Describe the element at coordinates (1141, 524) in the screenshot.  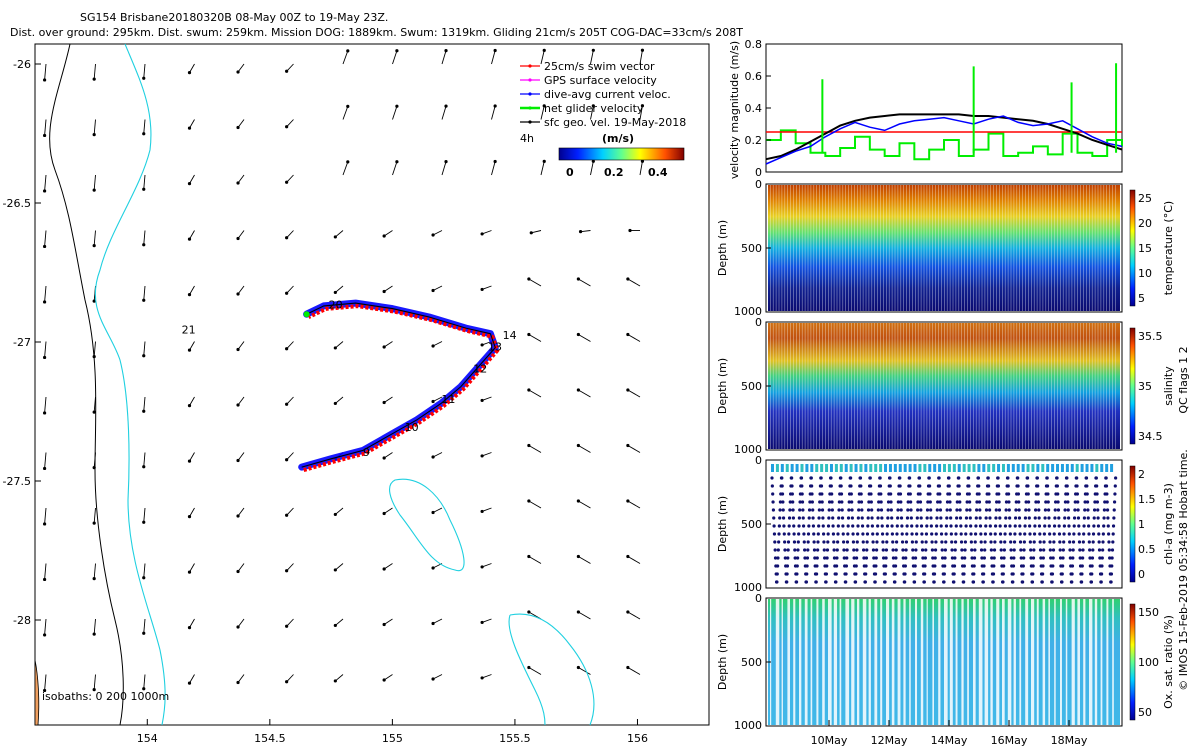
I see `panel-cbar-tick: 1` at that location.